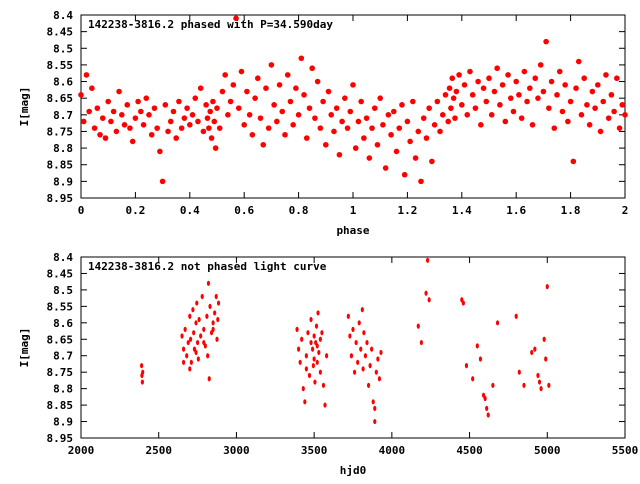 This screenshot has width=640, height=484. What do you see at coordinates (60, 165) in the screenshot?
I see `y-tick-label: 8.85` at bounding box center [60, 165].